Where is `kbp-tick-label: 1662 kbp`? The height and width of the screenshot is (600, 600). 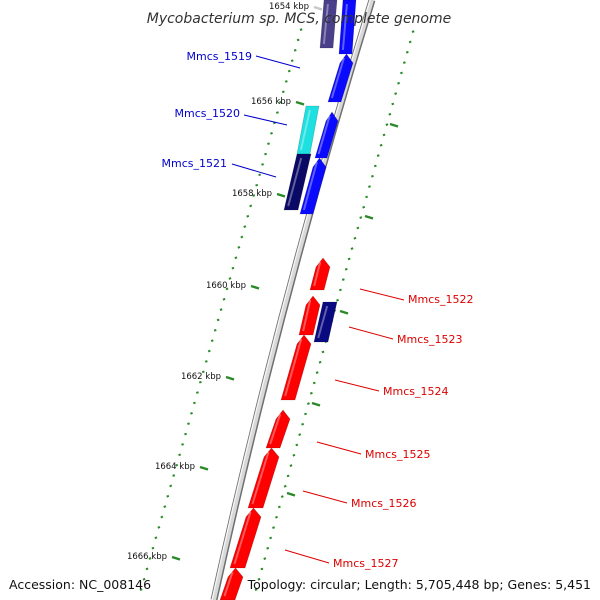
kbp-tick-label: 1662 kbp is located at coordinates (201, 377).